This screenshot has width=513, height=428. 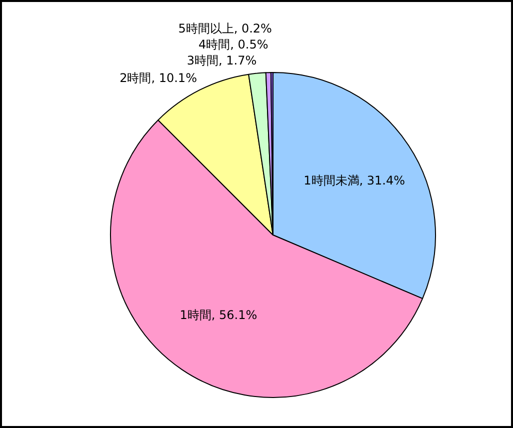 I want to click on slice-label: 2時間, 10.1%, so click(x=158, y=77).